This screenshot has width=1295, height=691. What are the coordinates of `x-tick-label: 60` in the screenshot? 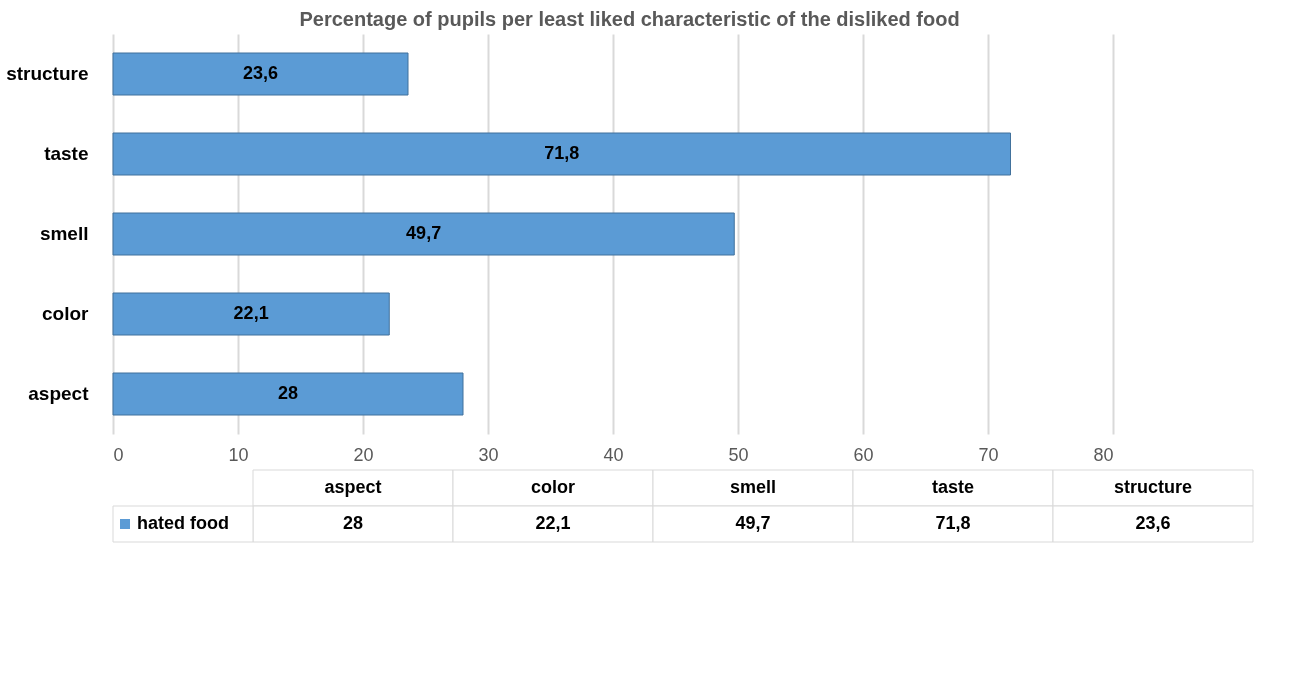 It's located at (863, 454).